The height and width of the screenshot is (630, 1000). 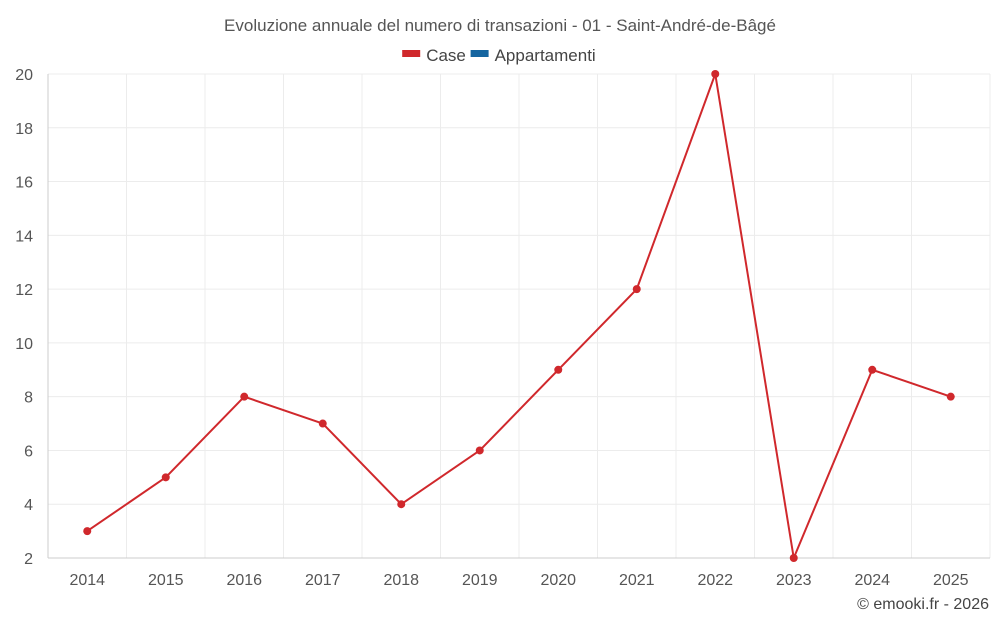 What do you see at coordinates (24, 344) in the screenshot?
I see `y-tick-label: 10` at bounding box center [24, 344].